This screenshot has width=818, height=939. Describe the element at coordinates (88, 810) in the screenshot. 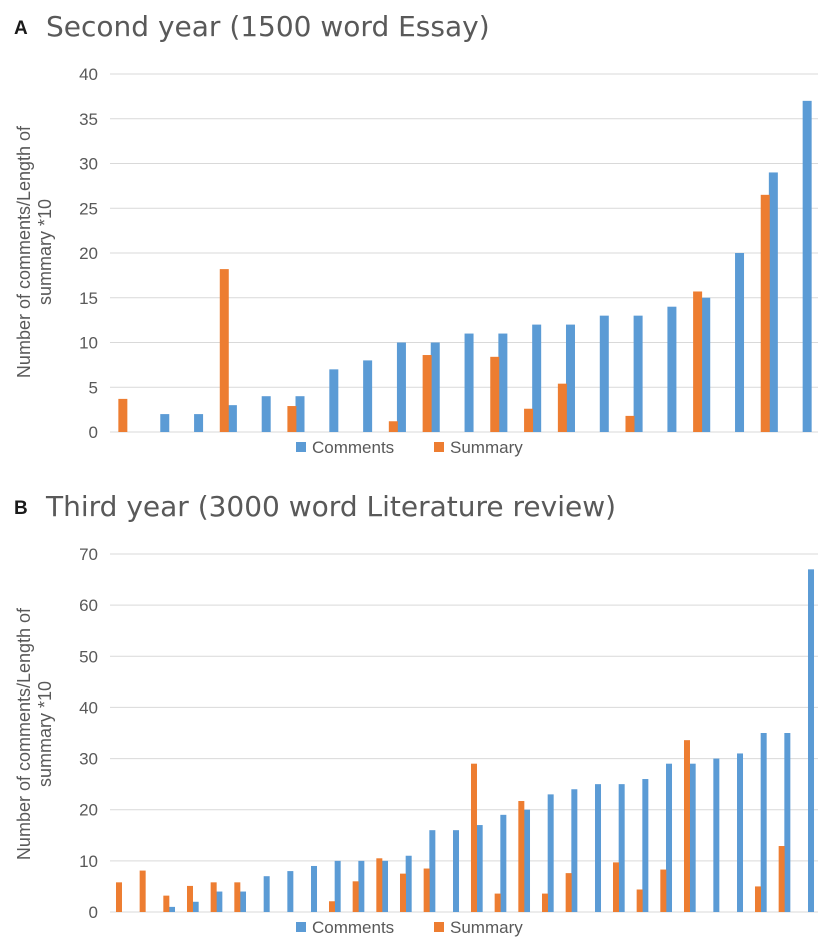

I see `y-tick-label: 20` at that location.